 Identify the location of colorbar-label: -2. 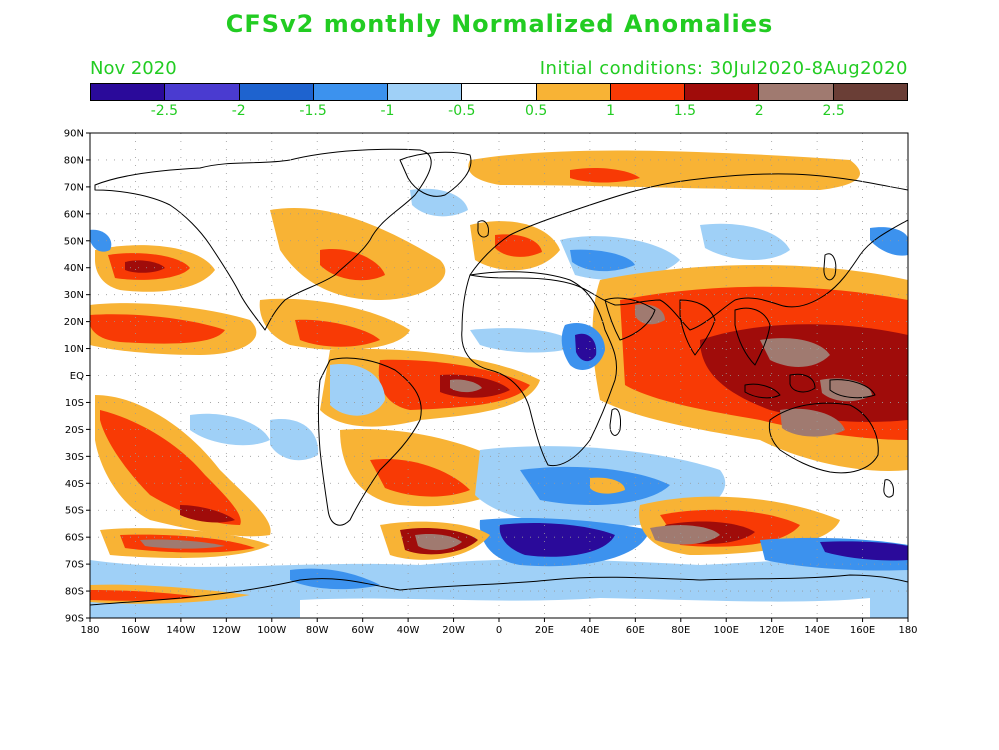
(238, 111).